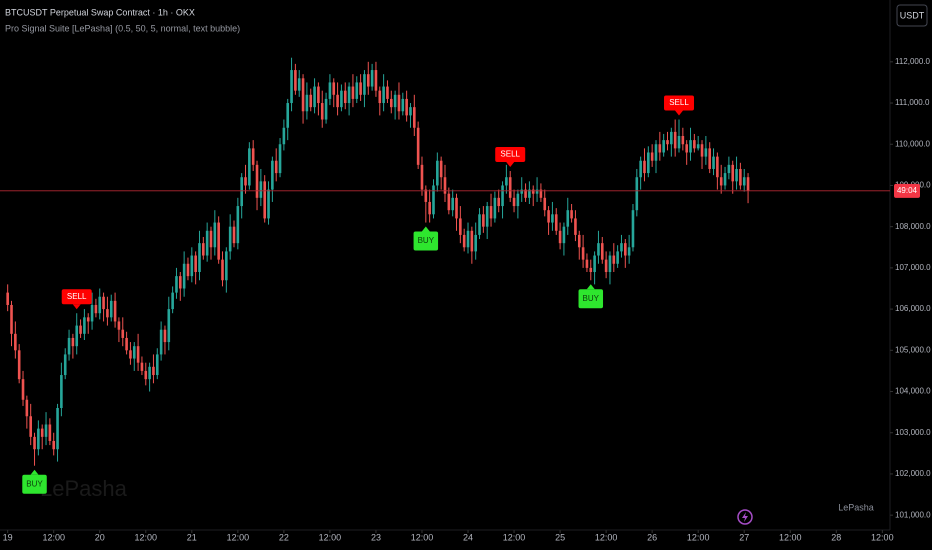 This screenshot has width=932, height=550. Describe the element at coordinates (745, 517) in the screenshot. I see `logo-icon` at that location.